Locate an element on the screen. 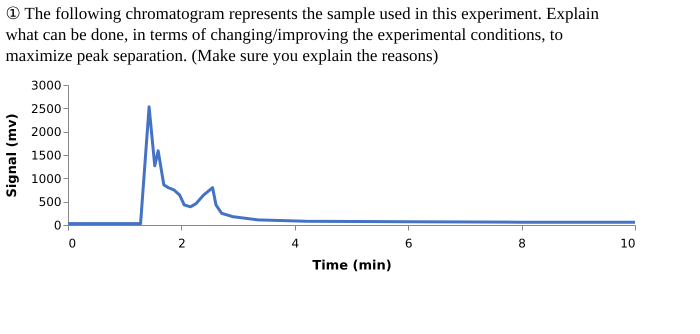 The width and height of the screenshot is (700, 334). x-tick-label: 8 is located at coordinates (522, 243).